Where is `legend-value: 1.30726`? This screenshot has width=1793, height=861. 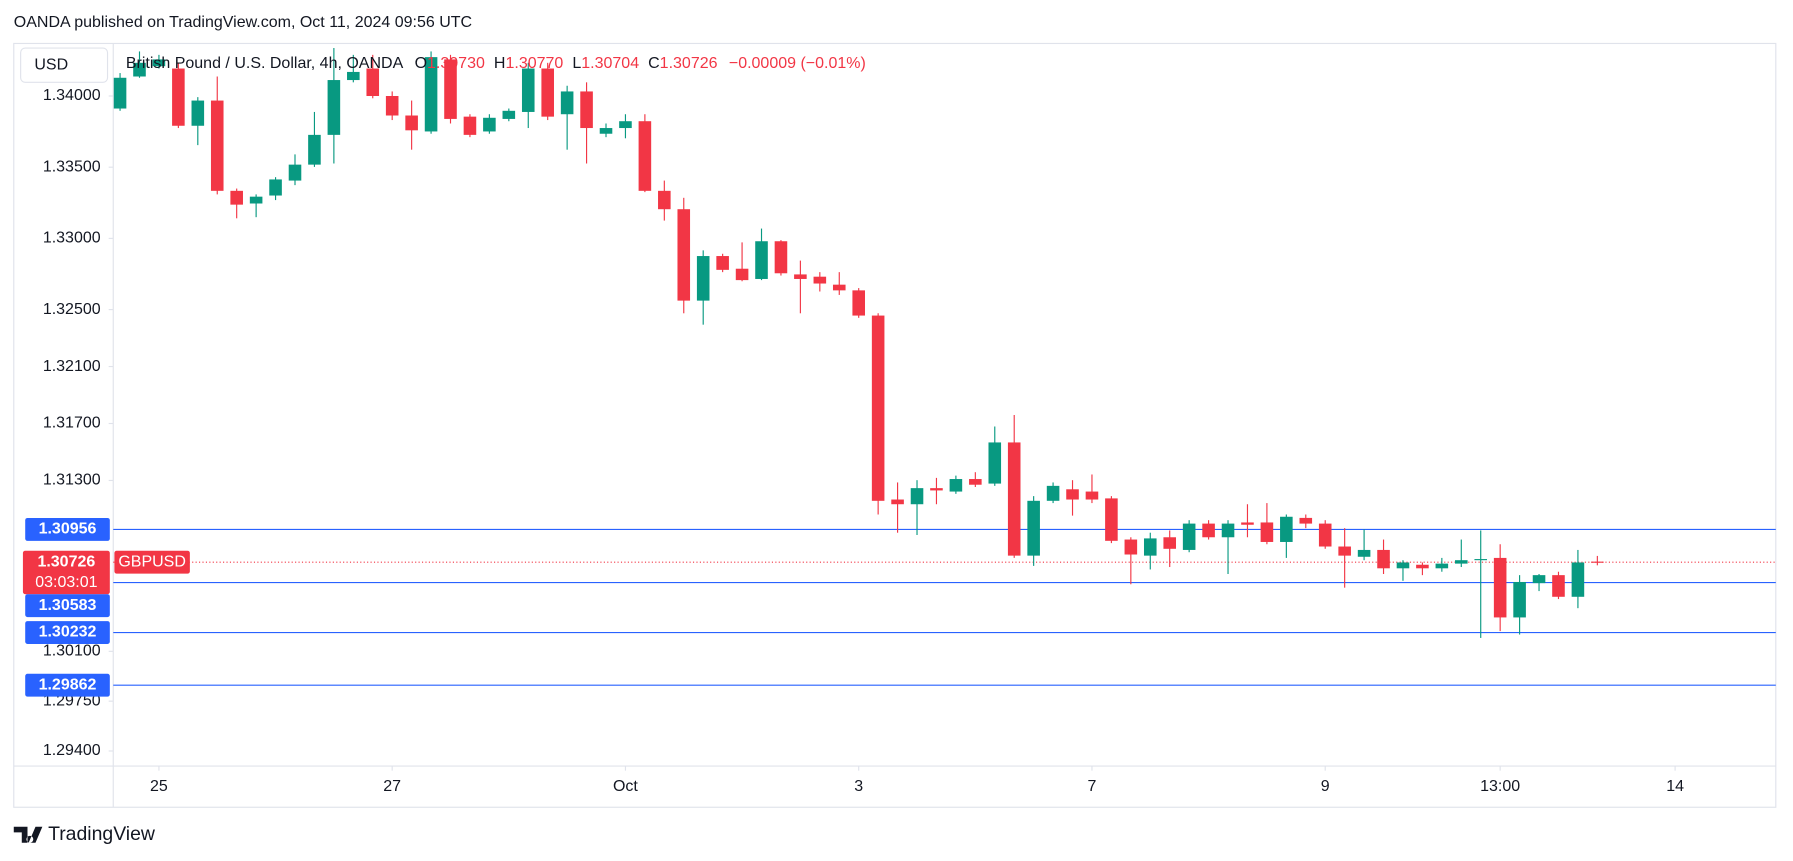
legend-value: 1.30726 is located at coordinates (689, 63).